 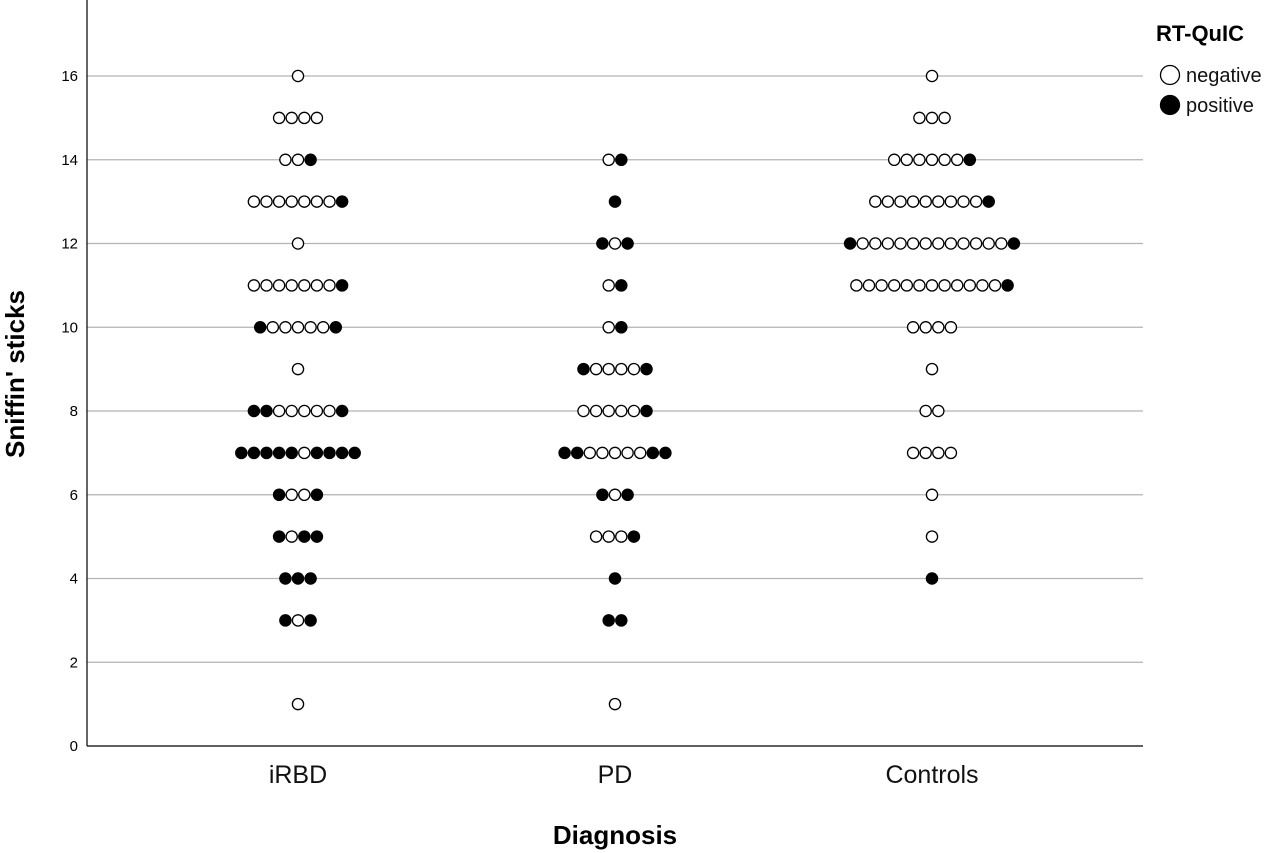 What do you see at coordinates (1224, 76) in the screenshot?
I see `legend-label-negative: negative` at bounding box center [1224, 76].